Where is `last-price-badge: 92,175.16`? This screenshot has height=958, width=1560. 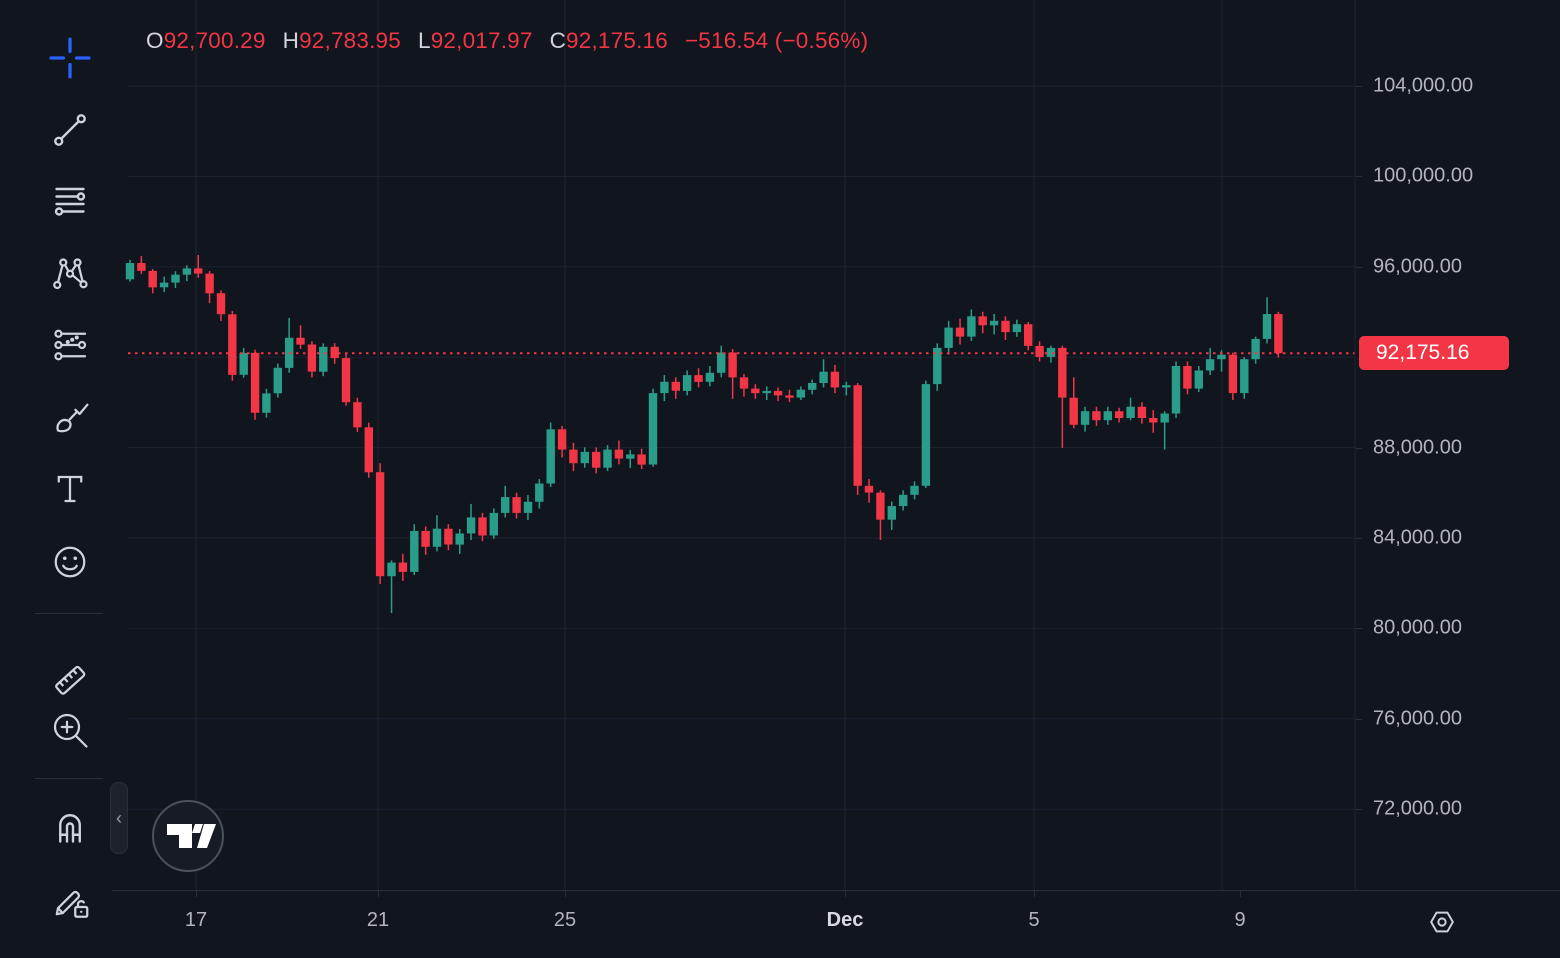 last-price-badge: 92,175.16 is located at coordinates (1434, 353).